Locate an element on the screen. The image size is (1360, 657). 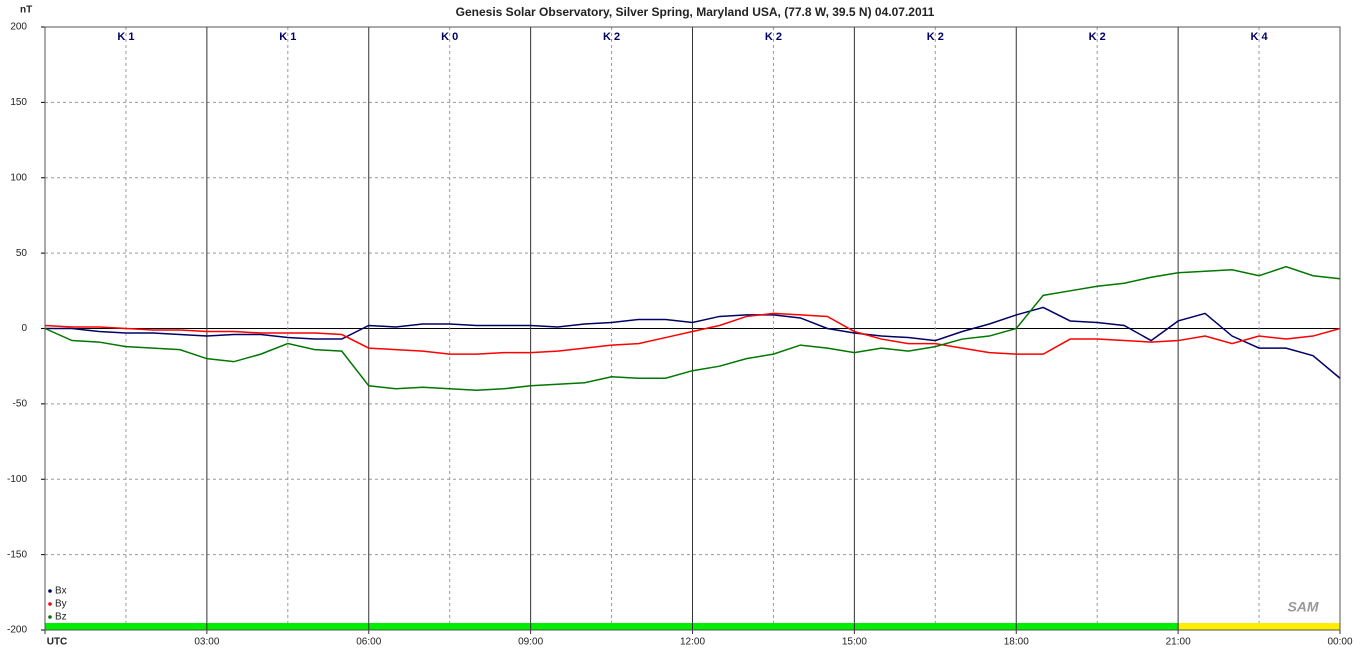
k-label: K 0 is located at coordinates (449, 37).